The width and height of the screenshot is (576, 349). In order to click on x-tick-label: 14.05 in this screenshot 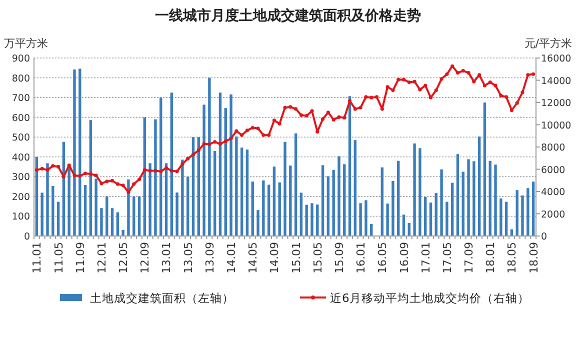, I will do `click(253, 258)`.